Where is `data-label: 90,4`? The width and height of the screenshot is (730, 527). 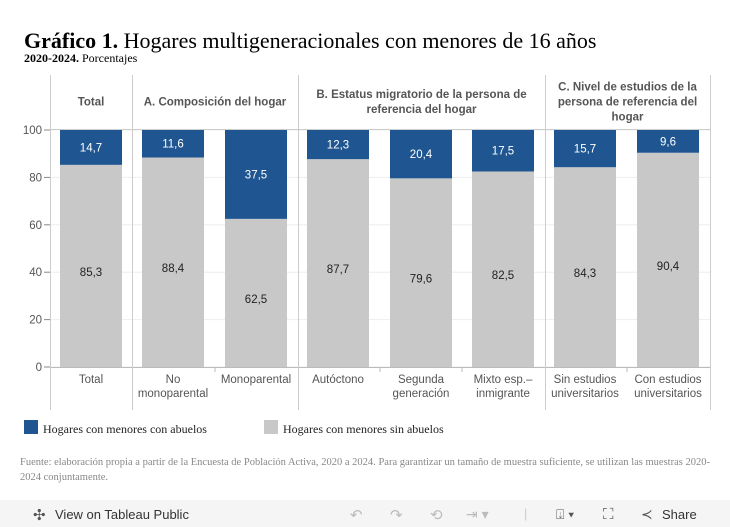 data-label: 90,4 is located at coordinates (668, 267).